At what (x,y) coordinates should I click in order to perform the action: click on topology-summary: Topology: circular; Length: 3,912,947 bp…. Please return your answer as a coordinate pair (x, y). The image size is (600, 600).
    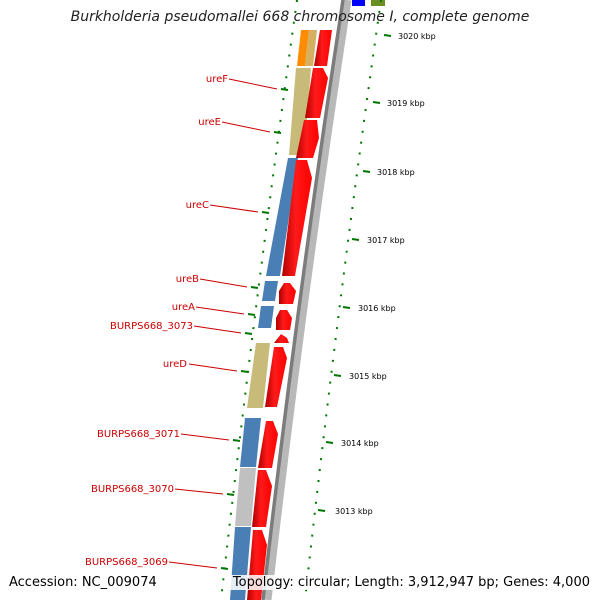
    Looking at the image, I should click on (409, 582).